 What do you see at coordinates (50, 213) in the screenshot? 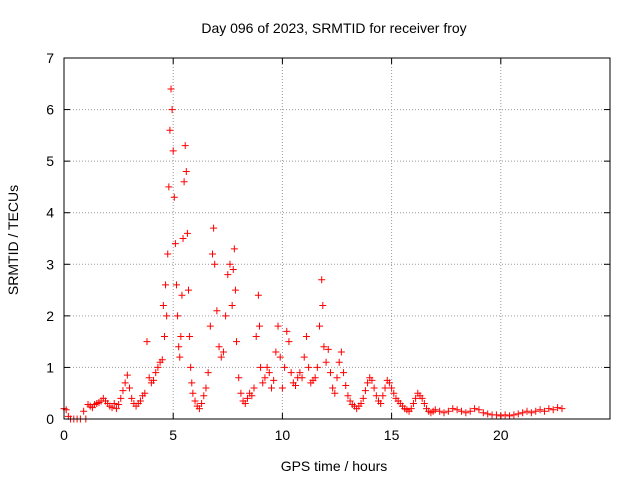
I see `y-tick-label: 4` at bounding box center [50, 213].